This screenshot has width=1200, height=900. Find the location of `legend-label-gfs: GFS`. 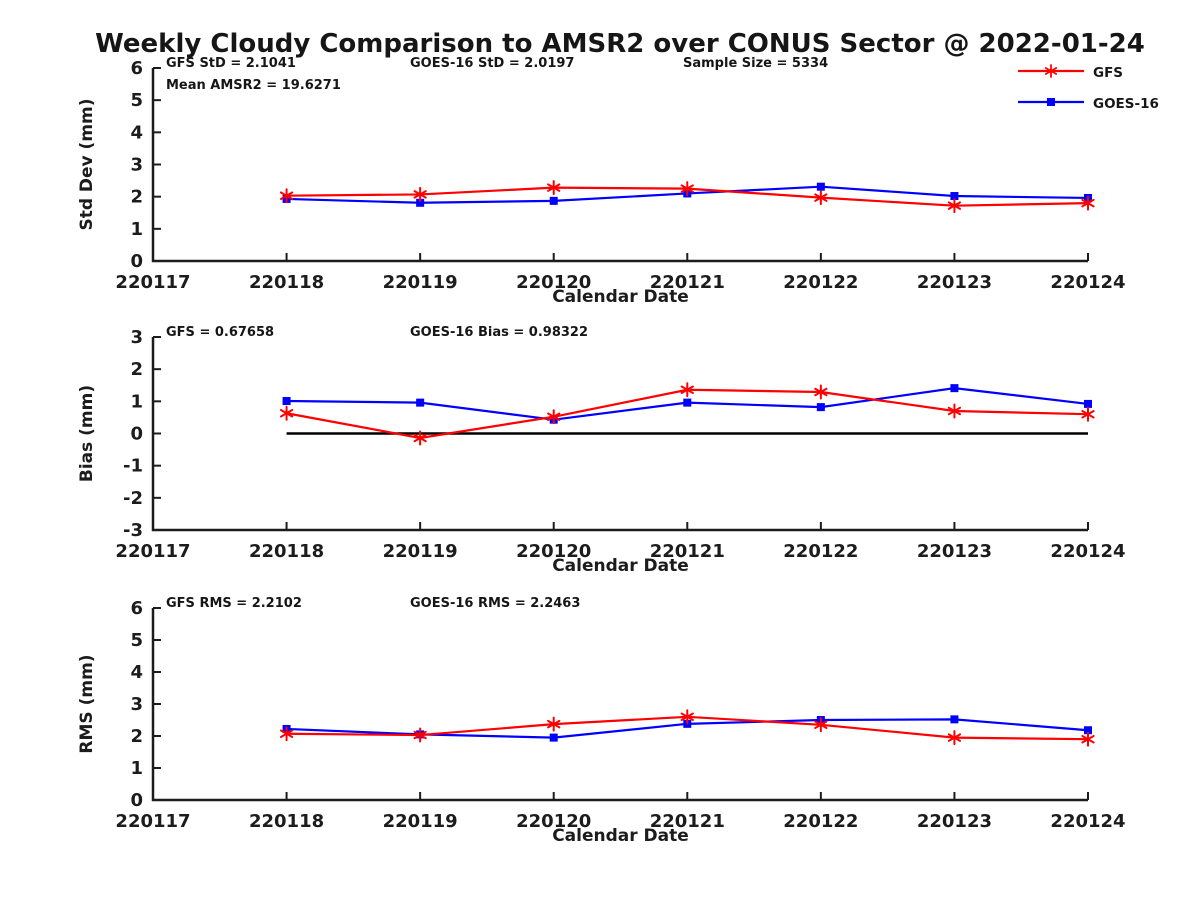

legend-label-gfs: GFS is located at coordinates (1108, 73).